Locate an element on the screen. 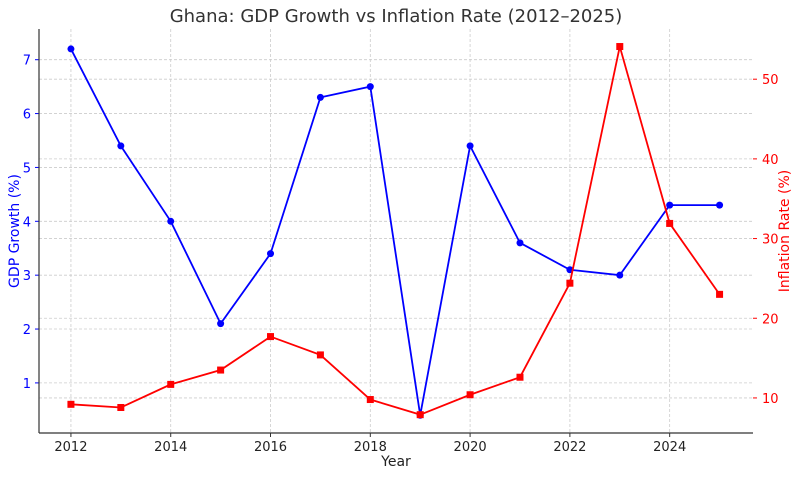 The width and height of the screenshot is (800, 481). left-tick-label: 3 is located at coordinates (27, 276).